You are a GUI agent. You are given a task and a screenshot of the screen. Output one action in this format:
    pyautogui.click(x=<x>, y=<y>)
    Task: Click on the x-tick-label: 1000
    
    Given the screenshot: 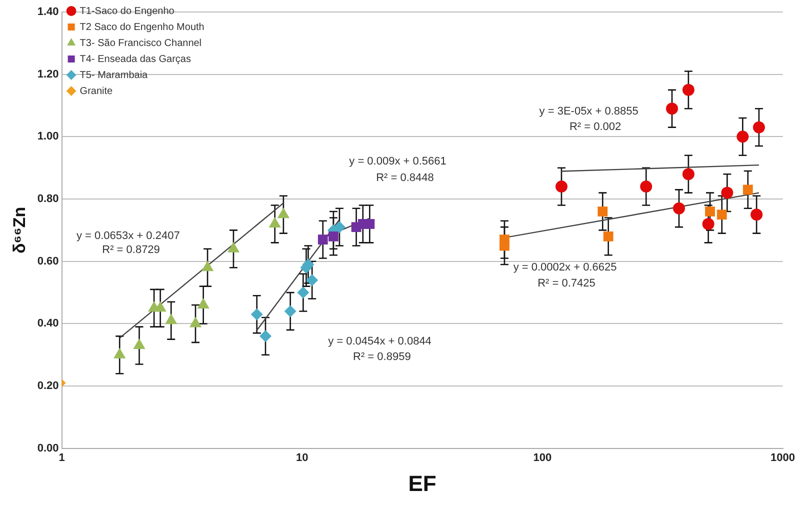 What is the action you would take?
    pyautogui.click(x=783, y=458)
    